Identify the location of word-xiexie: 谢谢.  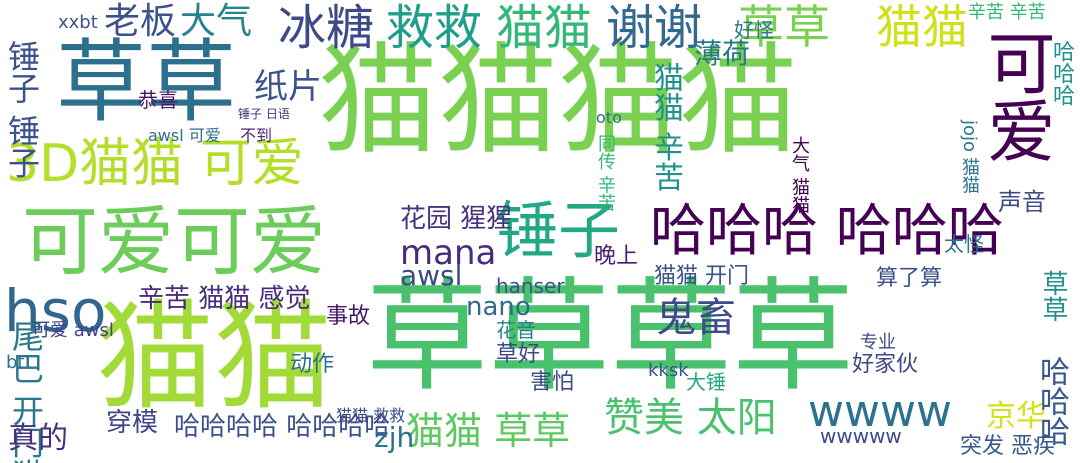
(654, 28).